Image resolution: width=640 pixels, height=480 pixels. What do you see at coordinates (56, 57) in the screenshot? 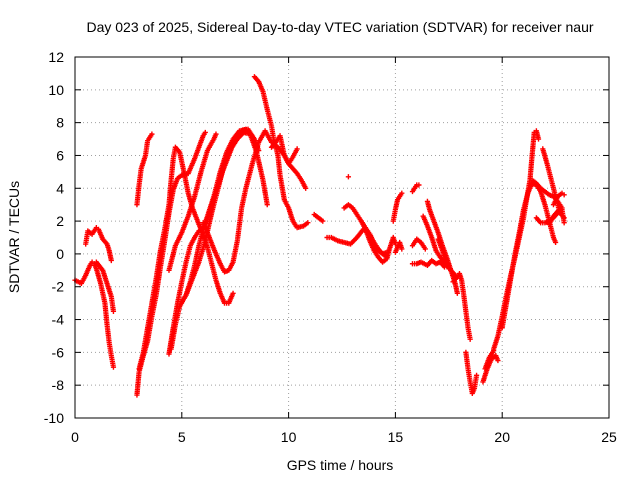
I see `y-tick-label: 12` at bounding box center [56, 57].